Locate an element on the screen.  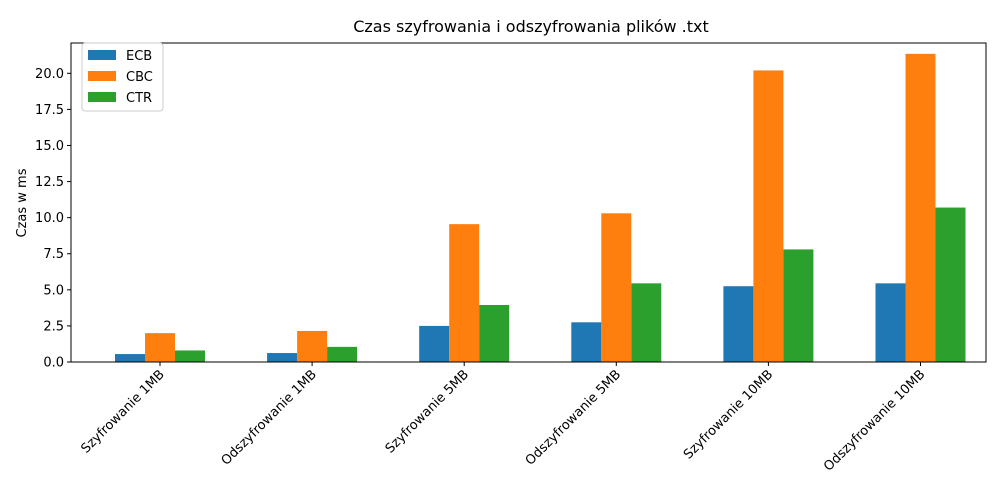
y-tick-label: 2.5 is located at coordinates (53, 326).